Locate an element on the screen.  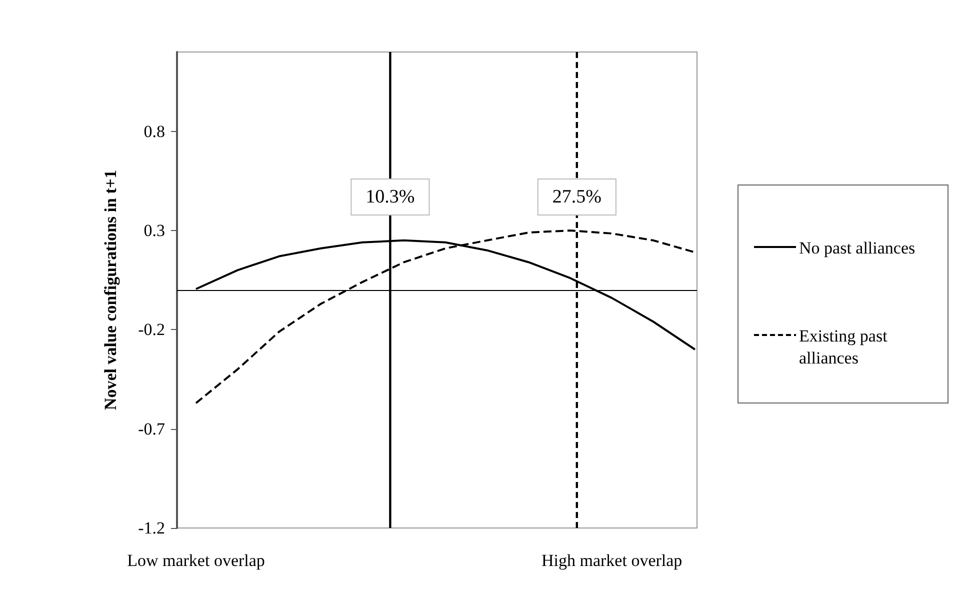
annotation: 10.3% is located at coordinates (390, 197).